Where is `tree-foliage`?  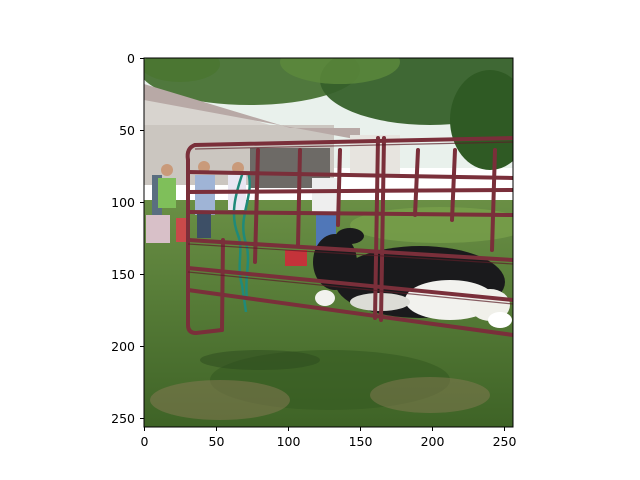 tree-foliage is located at coordinates (328, 114).